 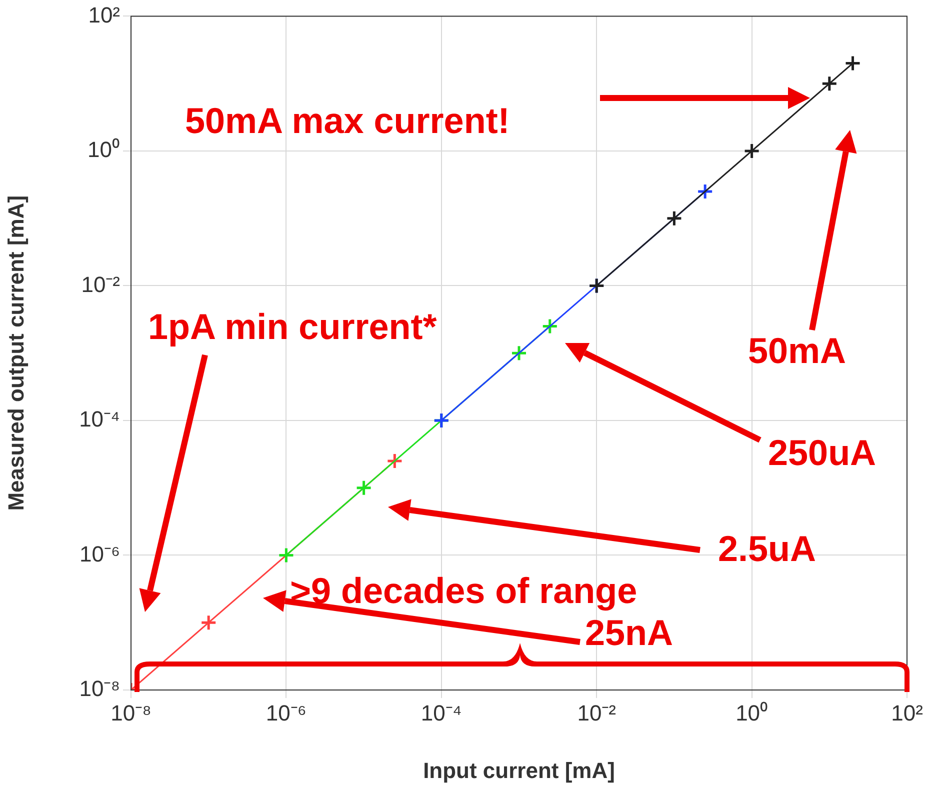 What do you see at coordinates (131, 713) in the screenshot?
I see `x-tick-label: 10⁻⁸` at bounding box center [131, 713].